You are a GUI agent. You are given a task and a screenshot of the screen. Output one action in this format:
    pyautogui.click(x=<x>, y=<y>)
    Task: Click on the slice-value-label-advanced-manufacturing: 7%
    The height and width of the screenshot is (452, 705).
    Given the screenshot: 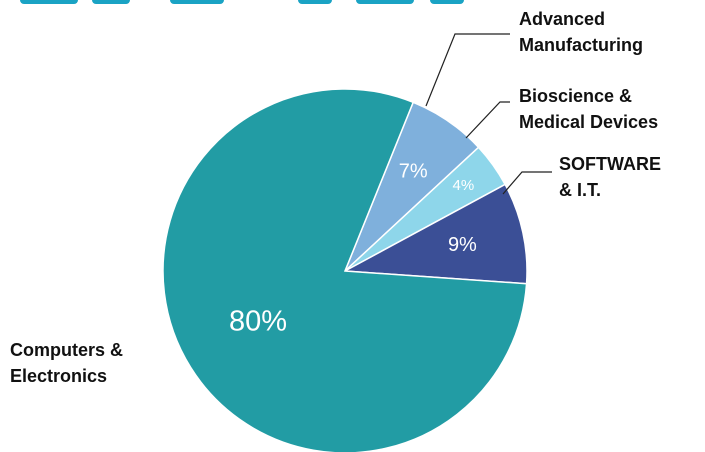 What is the action you would take?
    pyautogui.click(x=413, y=171)
    